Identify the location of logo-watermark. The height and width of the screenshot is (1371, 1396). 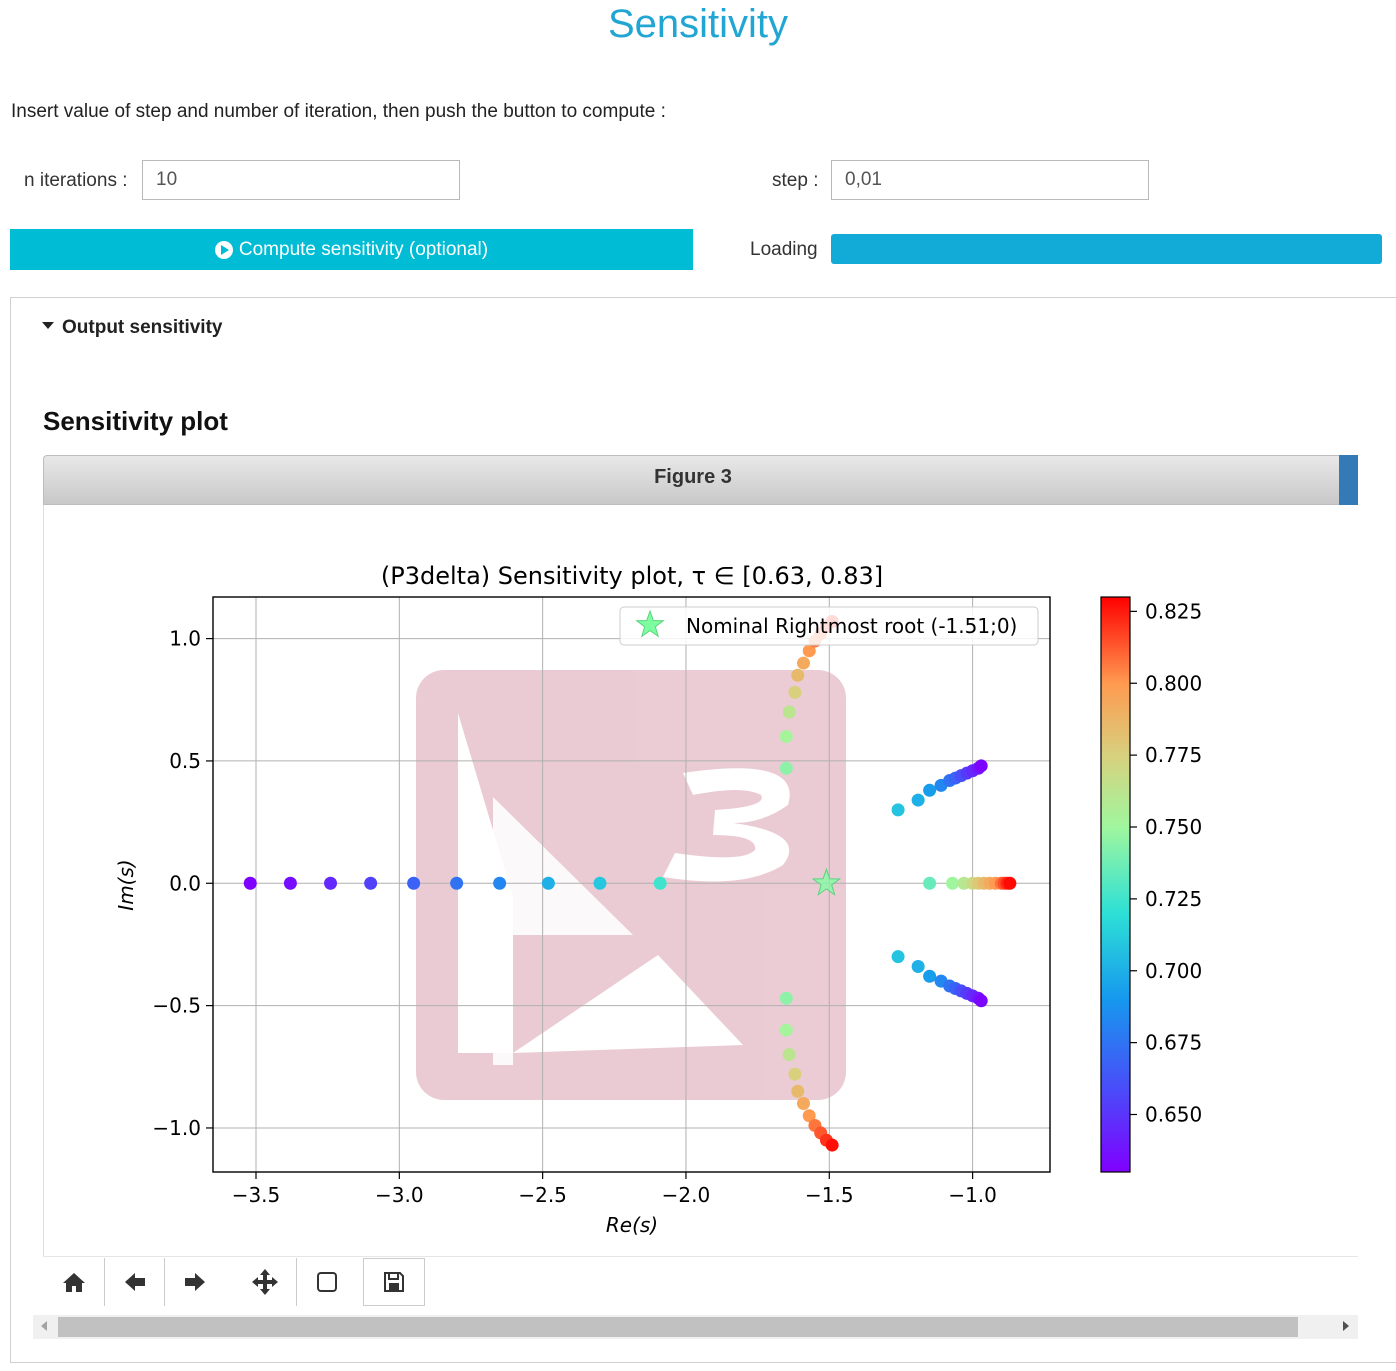
(631, 885).